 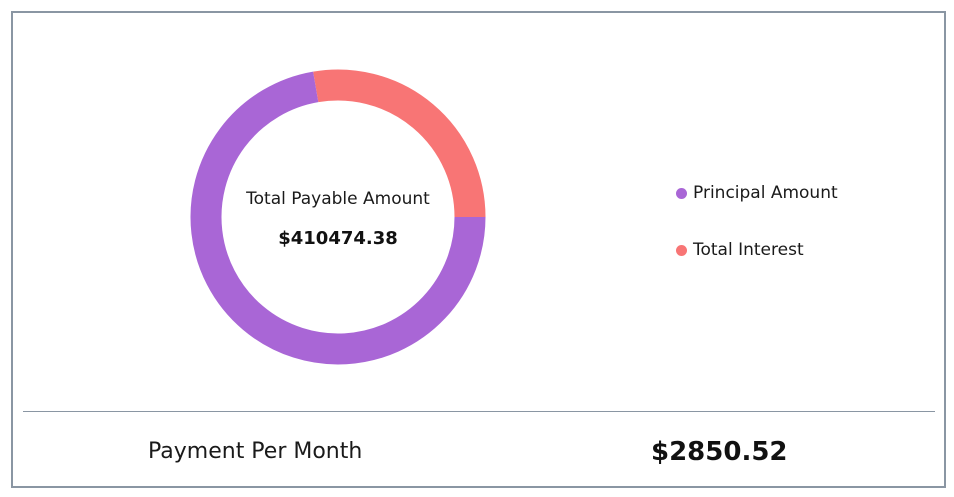 What do you see at coordinates (399, 143) in the screenshot?
I see `interest-slice` at bounding box center [399, 143].